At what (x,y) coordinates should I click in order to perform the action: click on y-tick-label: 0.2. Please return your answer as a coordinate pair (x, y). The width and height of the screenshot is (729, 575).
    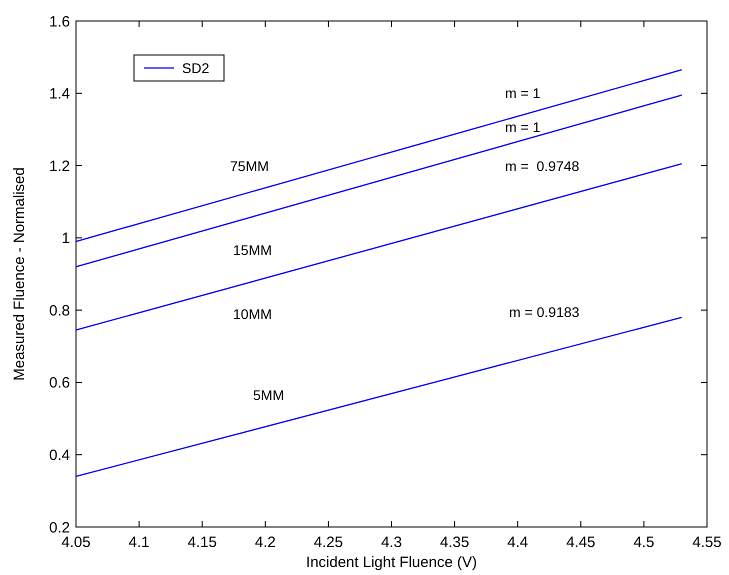
    Looking at the image, I should click on (59, 527).